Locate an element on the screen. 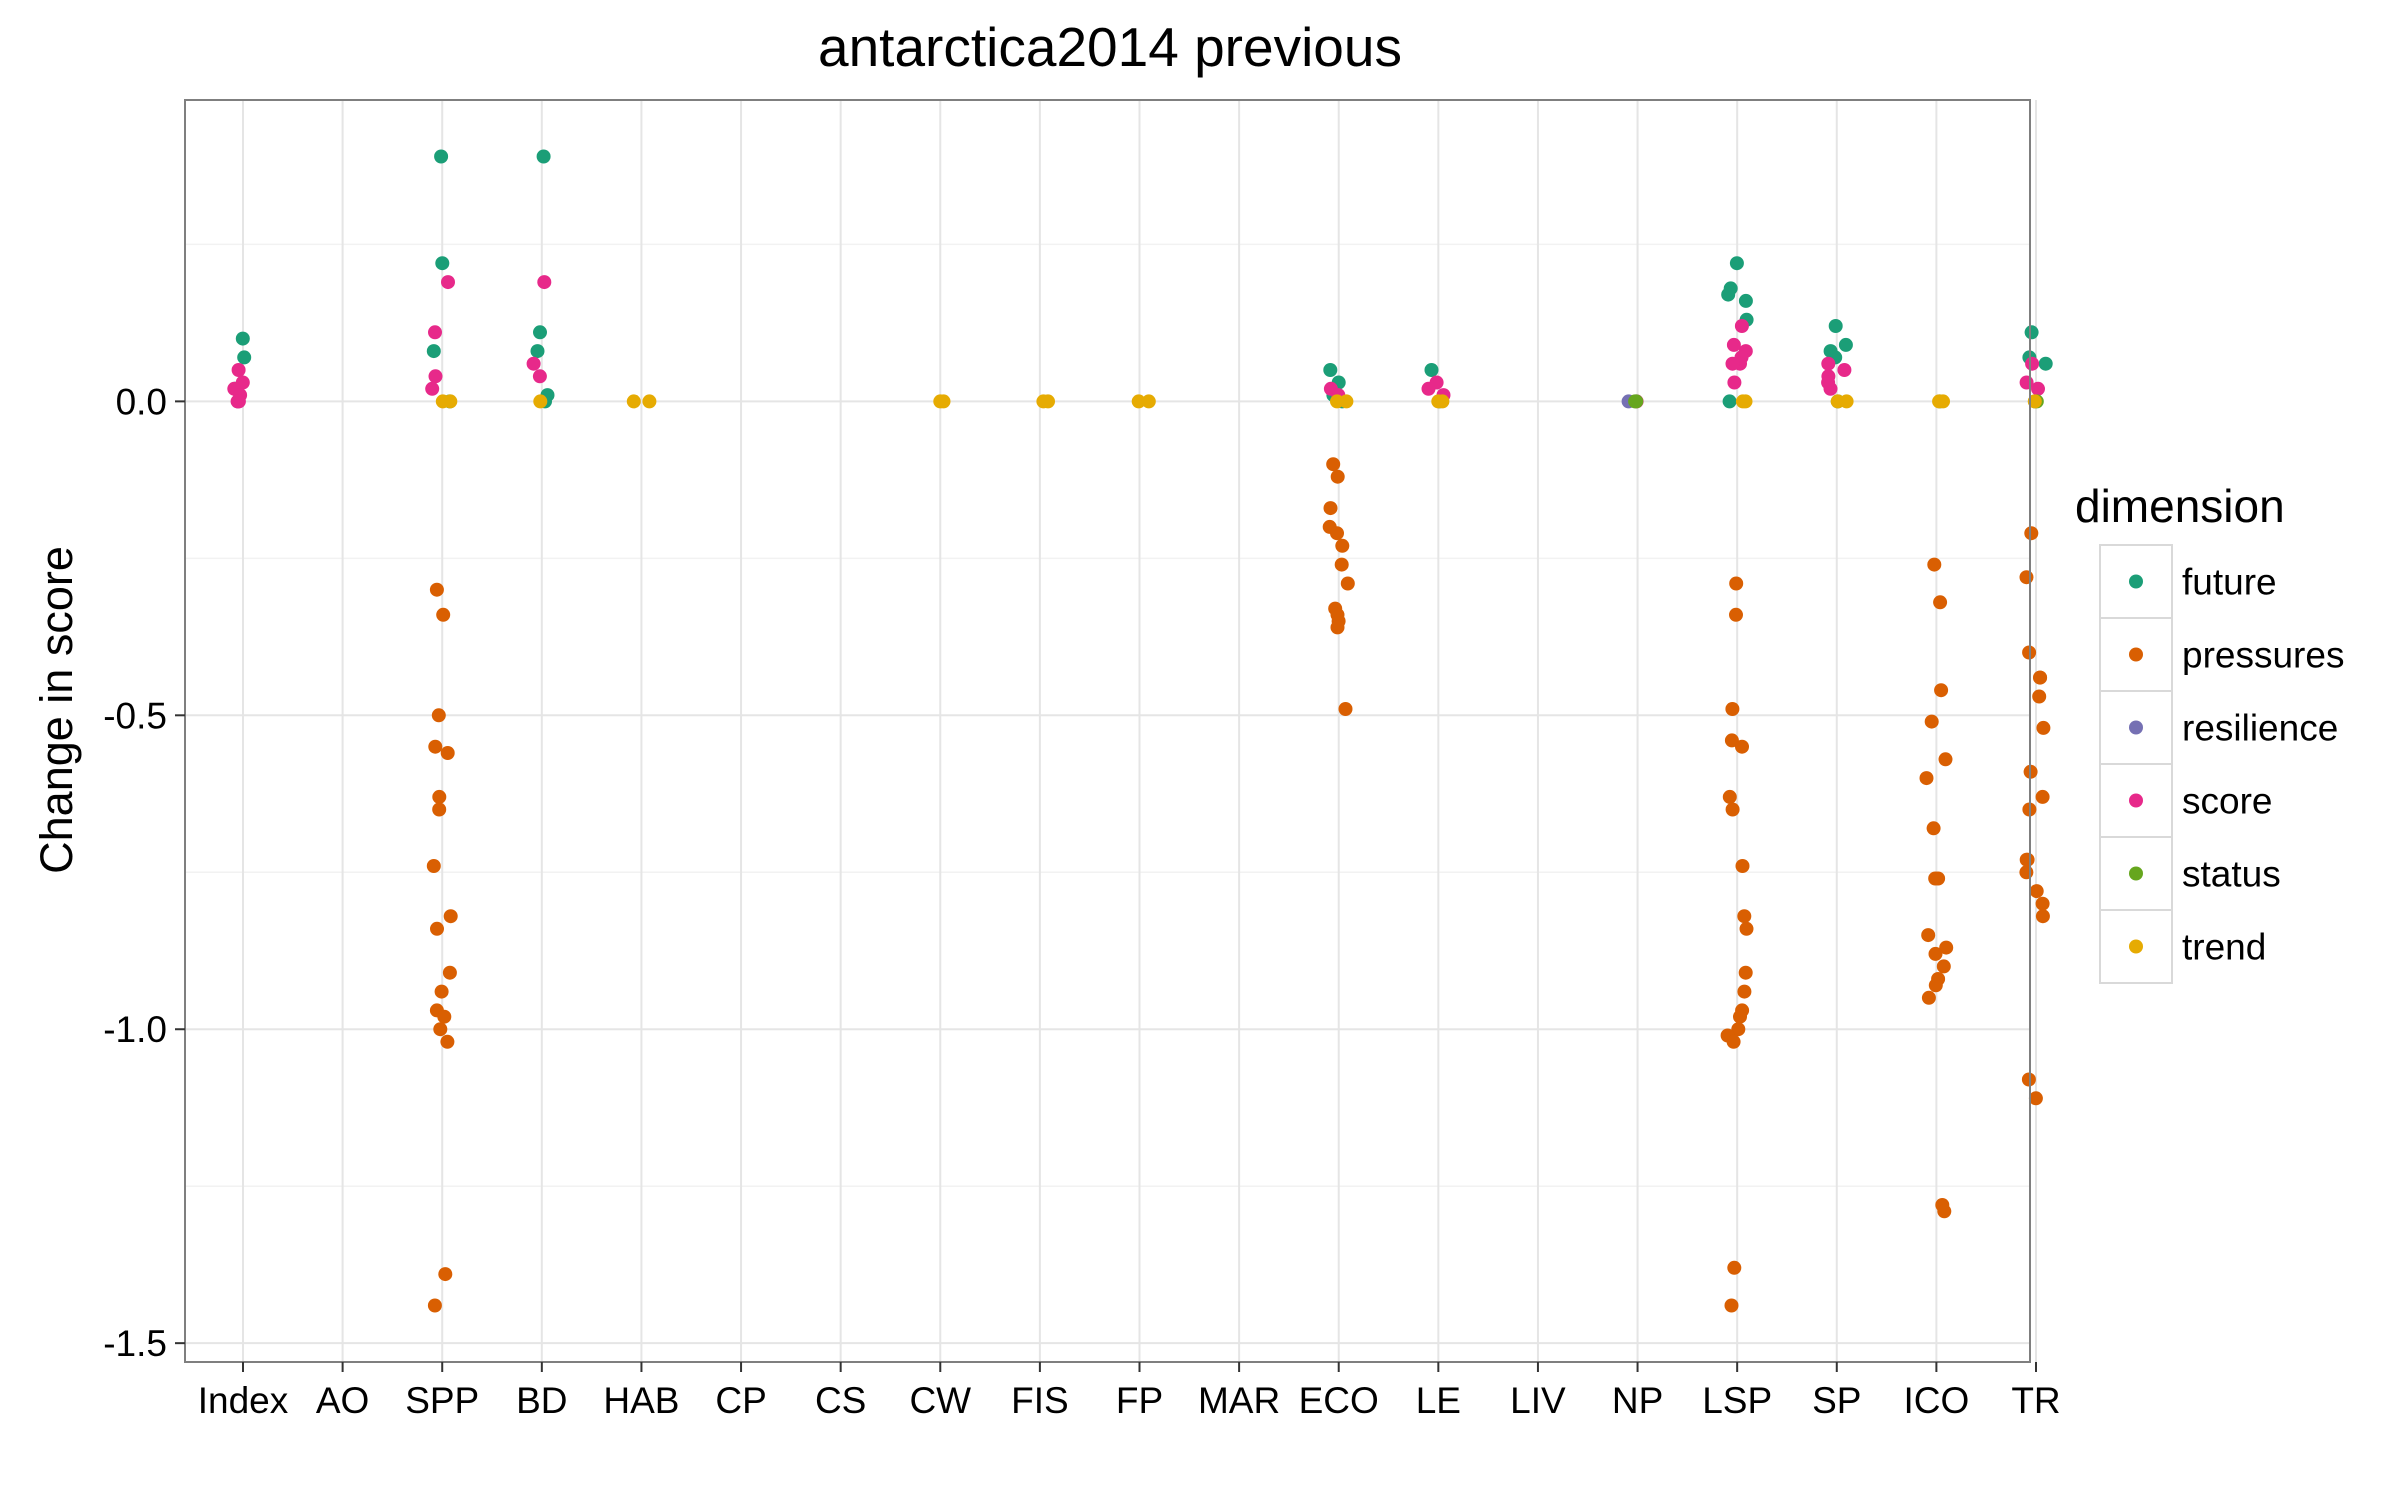  legend-swatch-resilience is located at coordinates (2136, 727).